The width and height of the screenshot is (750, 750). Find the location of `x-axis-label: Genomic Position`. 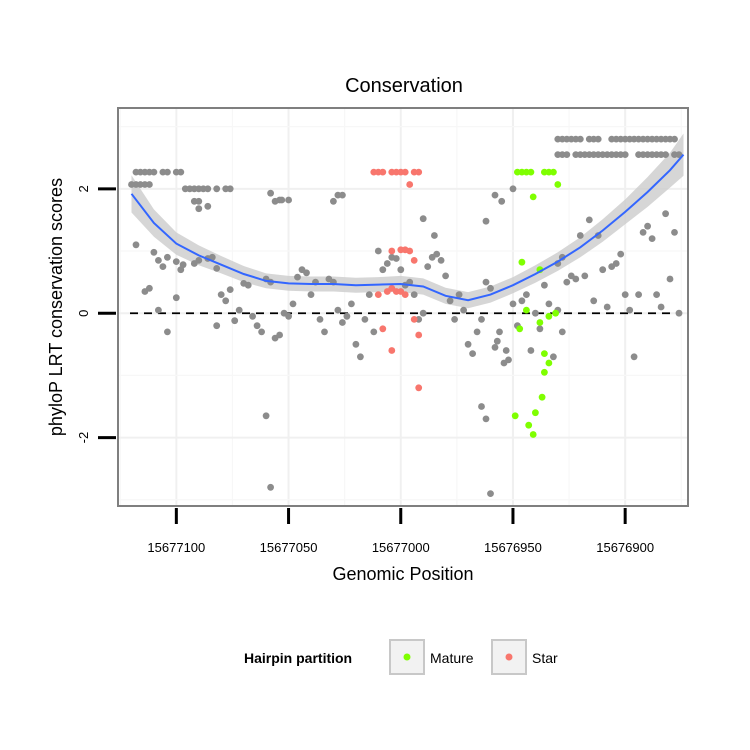

x-axis-label: Genomic Position is located at coordinates (402, 574).